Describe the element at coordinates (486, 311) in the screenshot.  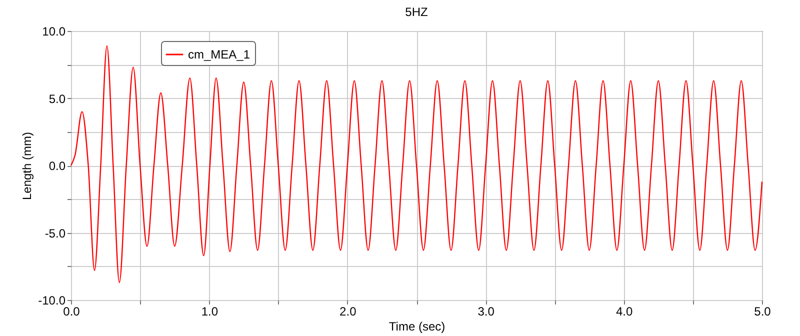
I see `x-tick-label: 3.0` at that location.